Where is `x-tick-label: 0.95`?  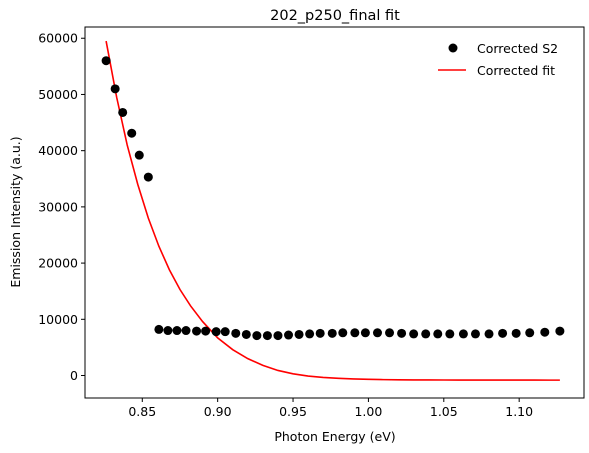 x-tick-label: 0.95 is located at coordinates (293, 411).